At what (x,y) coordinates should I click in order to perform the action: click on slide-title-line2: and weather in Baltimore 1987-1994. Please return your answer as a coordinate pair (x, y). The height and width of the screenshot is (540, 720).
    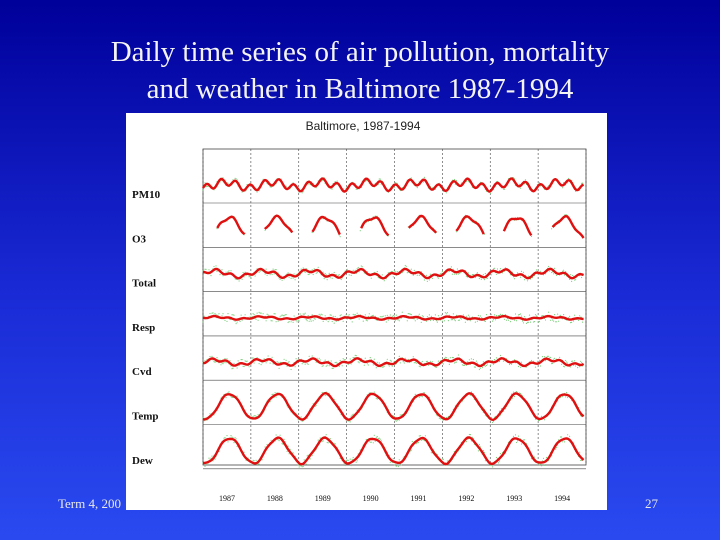
    Looking at the image, I should click on (360, 89).